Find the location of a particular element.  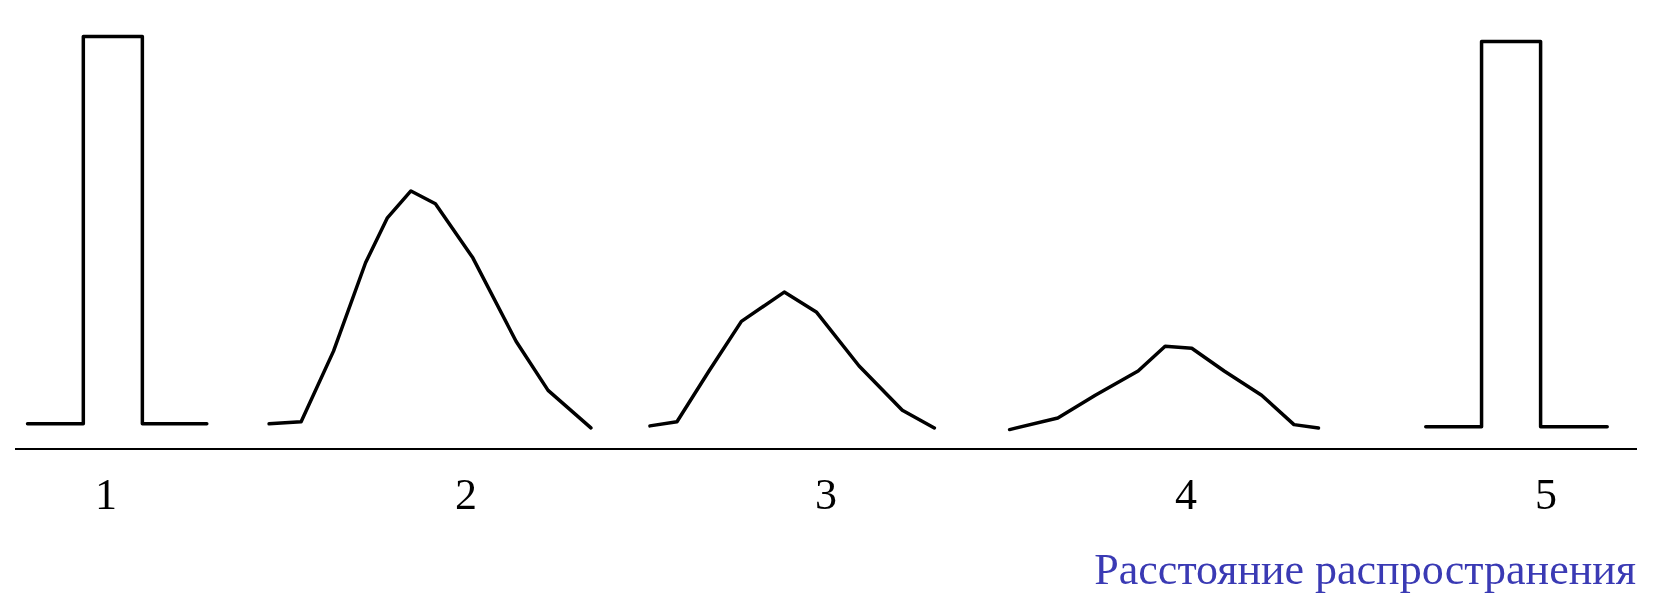

x-tick-label: 1 is located at coordinates (106, 495).